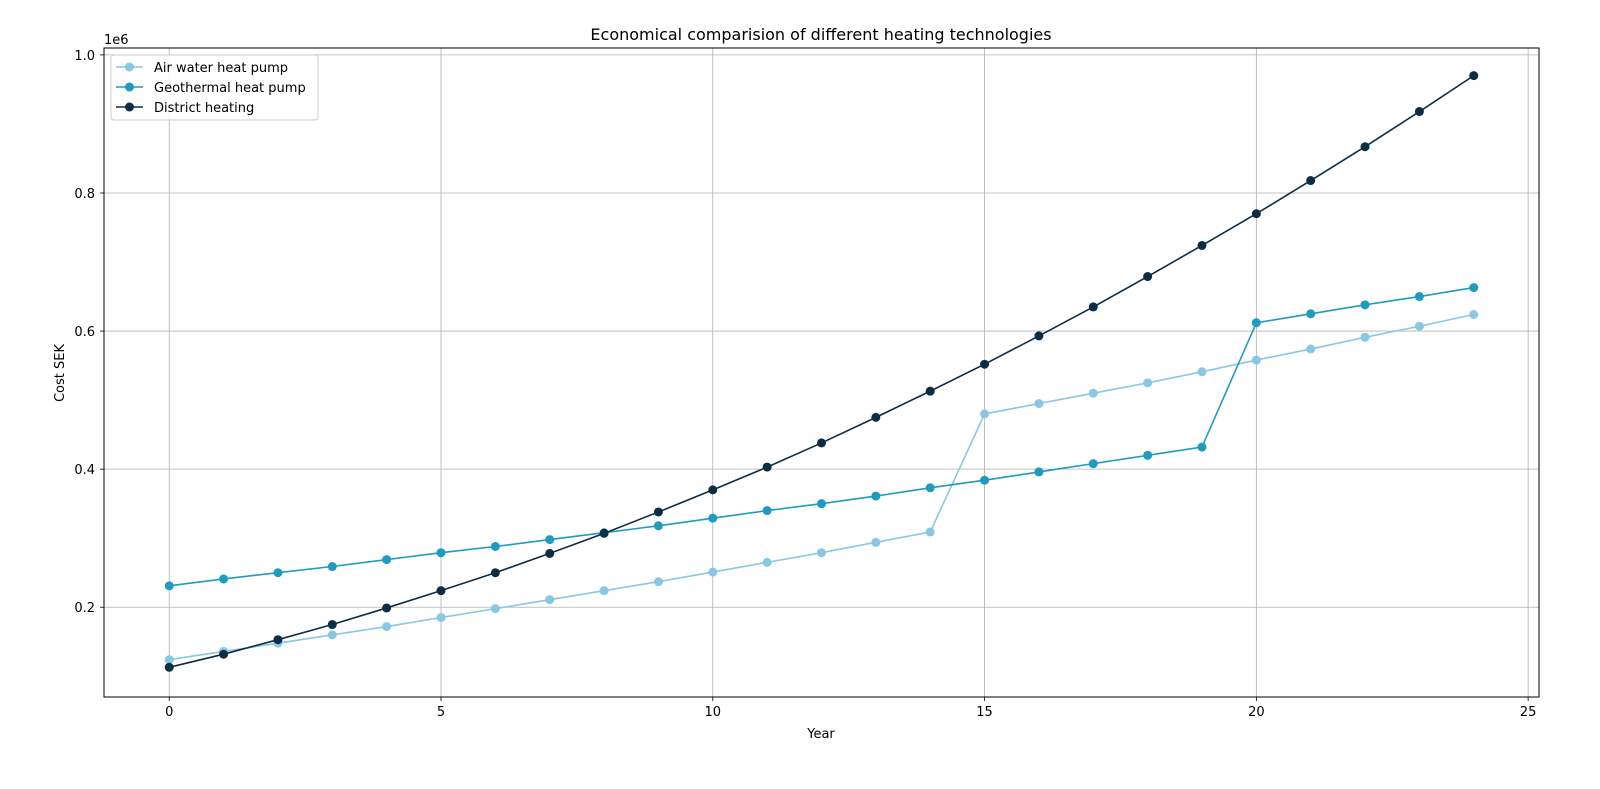  Describe the element at coordinates (984, 712) in the screenshot. I see `x-tick-label: 15` at that location.